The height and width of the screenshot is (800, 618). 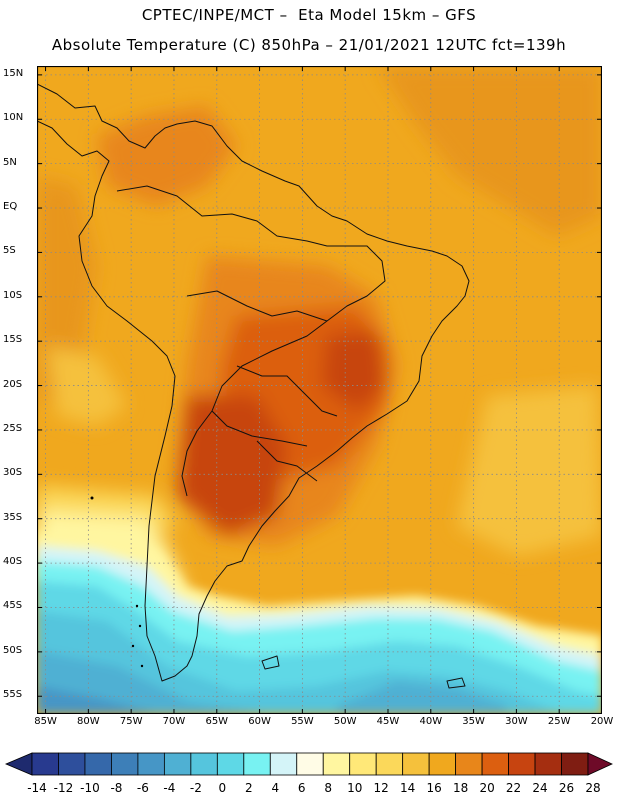 I want to click on colorbar-label: -6, so click(x=142, y=788).